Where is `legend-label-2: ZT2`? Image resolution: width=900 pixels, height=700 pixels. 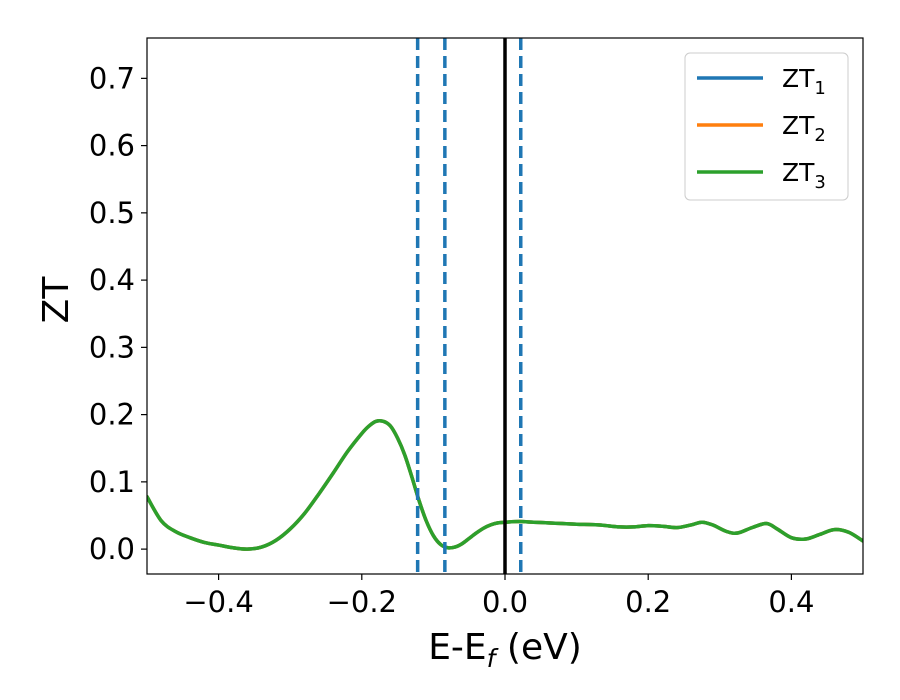
legend-label-2: ZT2 is located at coordinates (804, 128).